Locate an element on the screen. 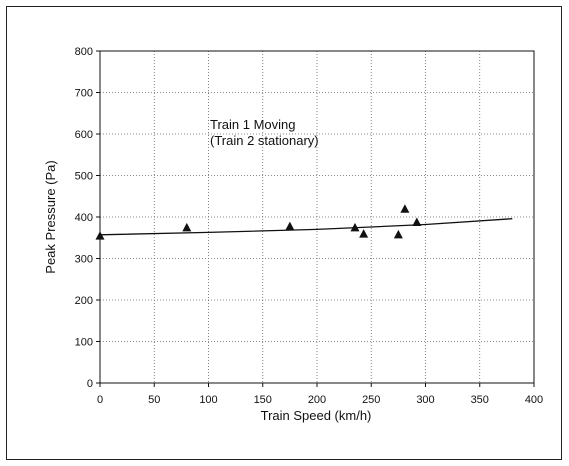 The width and height of the screenshot is (569, 466). y-tick-label: 0 is located at coordinates (90, 384).